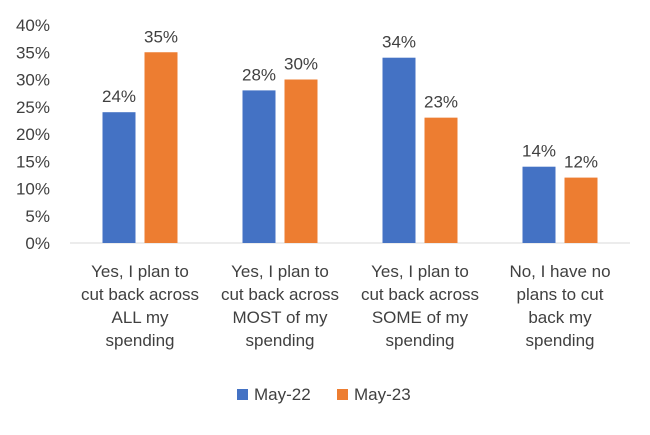 The height and width of the screenshot is (435, 650). Describe the element at coordinates (559, 271) in the screenshot. I see `x-category-label: No, I have no` at that location.